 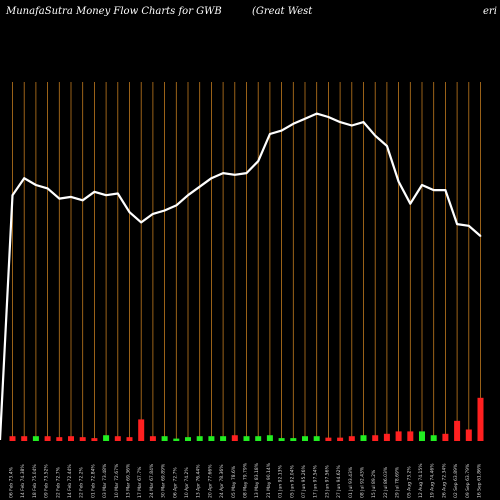 I want to click on x-tick-label: 14 Feb 72.44%, so click(x=70, y=481).